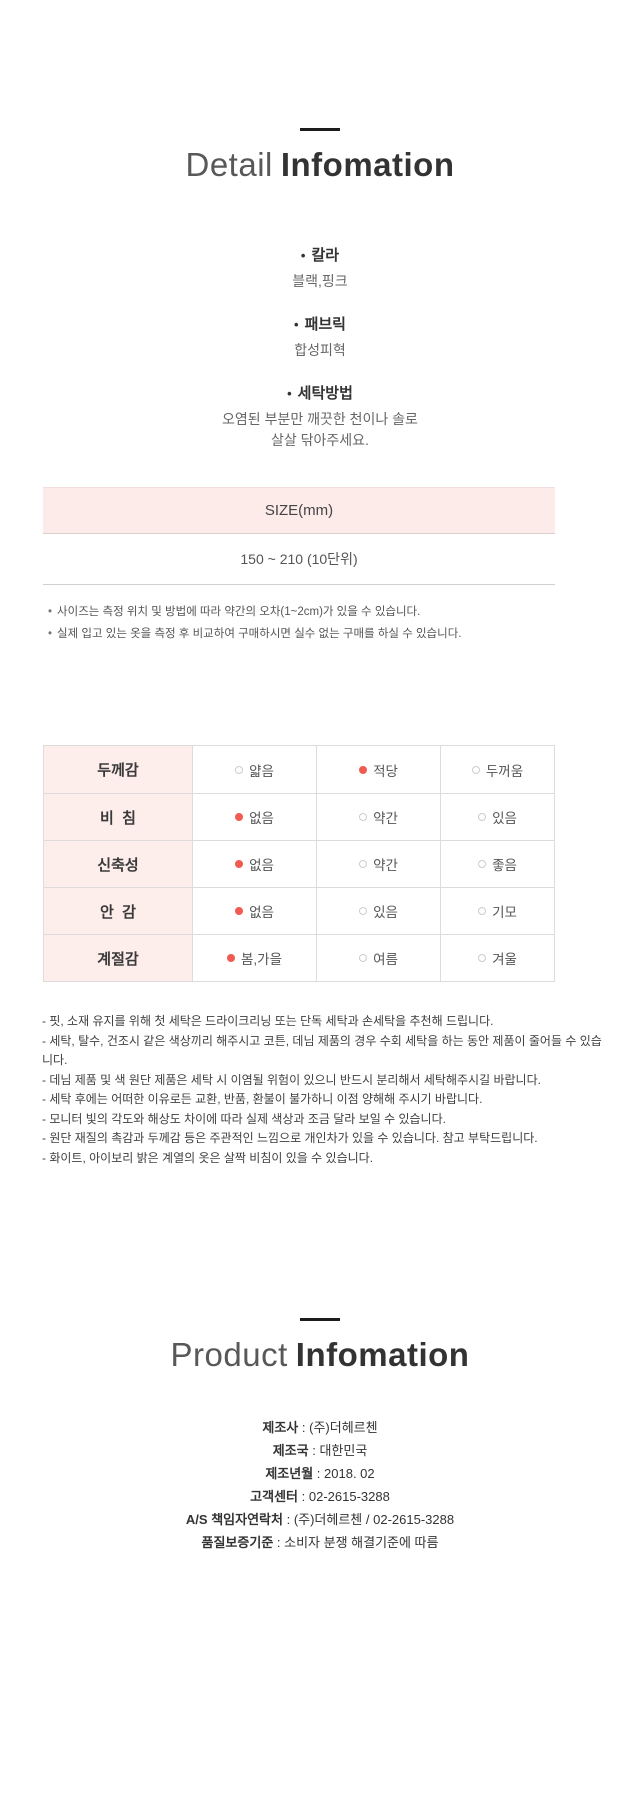 The image size is (640, 1798). What do you see at coordinates (299, 510) in the screenshot?
I see `size-table-header: SIZE(mm)` at bounding box center [299, 510].